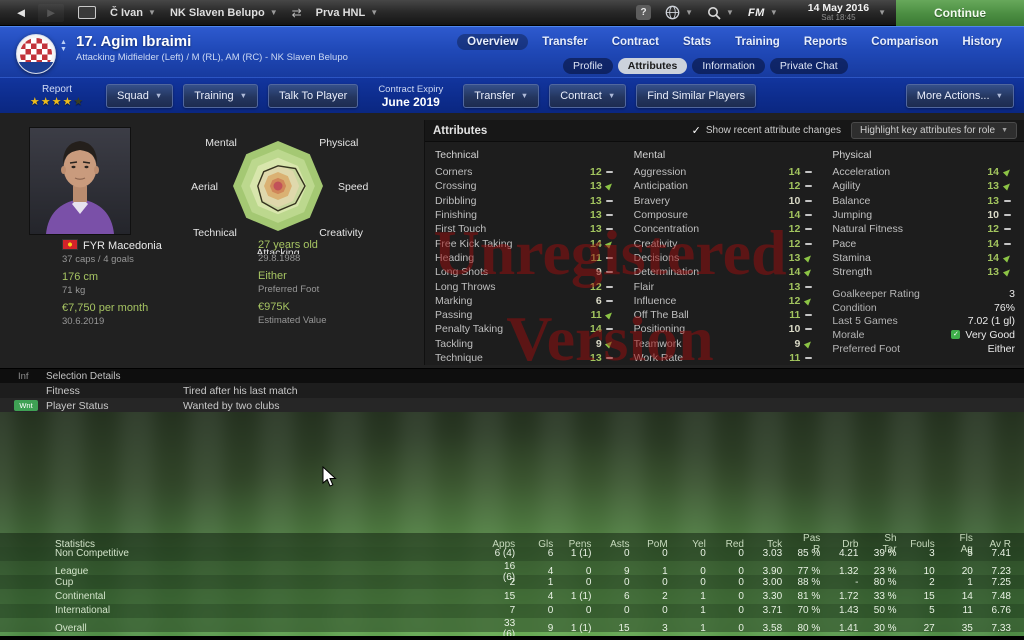 The image size is (1024, 640). I want to click on stat-column-header-sh-tar: Sh Tar, so click(889, 544).